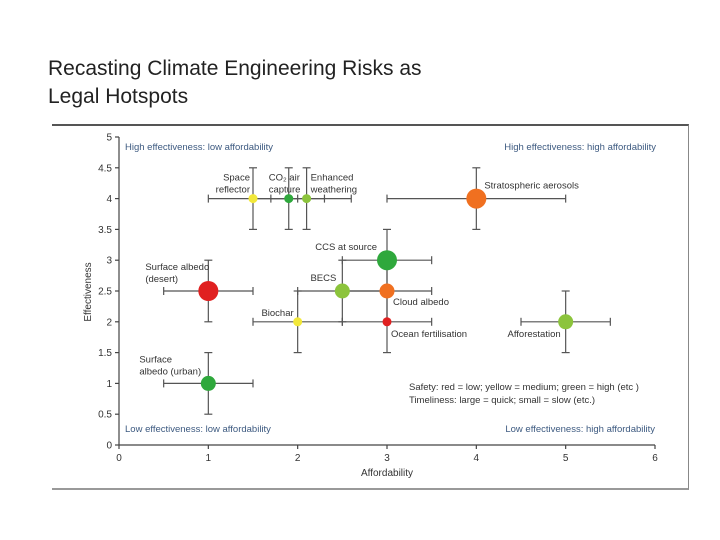 This screenshot has height=540, width=720. I want to click on x-tick-label: 1, so click(209, 458).